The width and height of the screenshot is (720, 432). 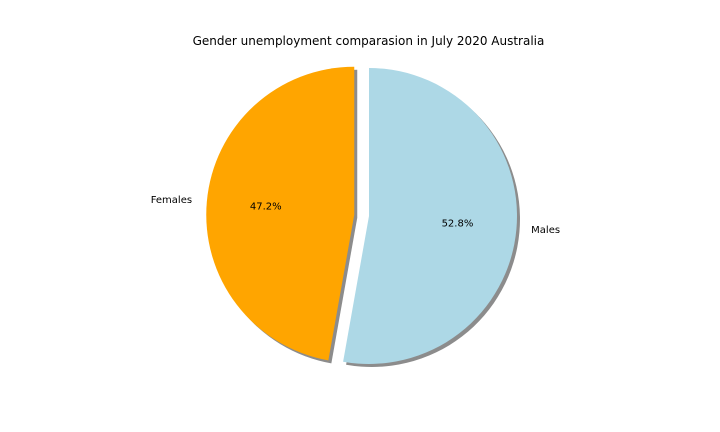 I want to click on slice-percent-males: 52.8%, so click(x=458, y=223).